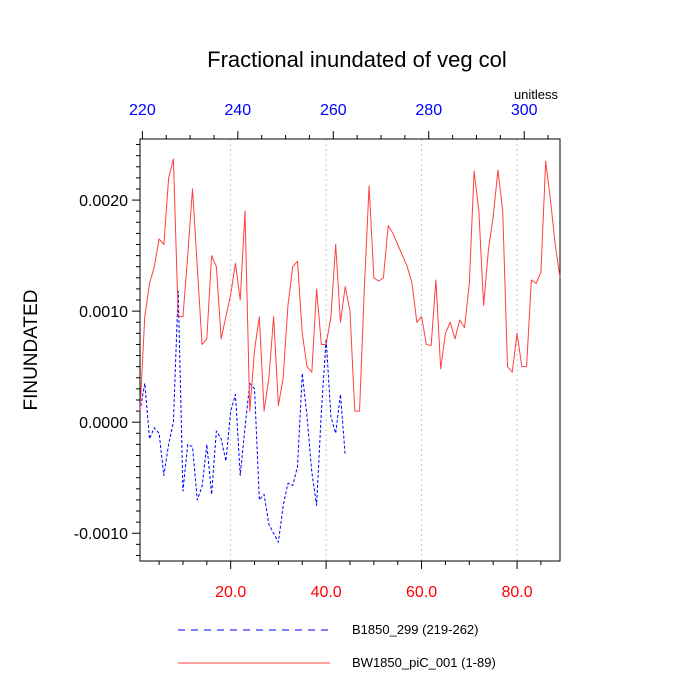 The image size is (700, 700). Describe the element at coordinates (536, 94) in the screenshot. I see `units-label: unitless` at that location.